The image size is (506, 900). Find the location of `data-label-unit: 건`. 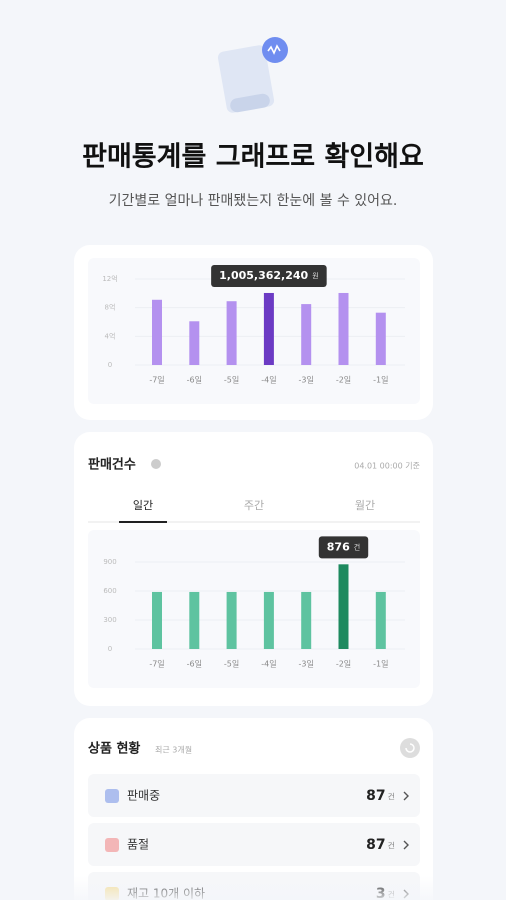

data-label-unit: 건 is located at coordinates (357, 546).